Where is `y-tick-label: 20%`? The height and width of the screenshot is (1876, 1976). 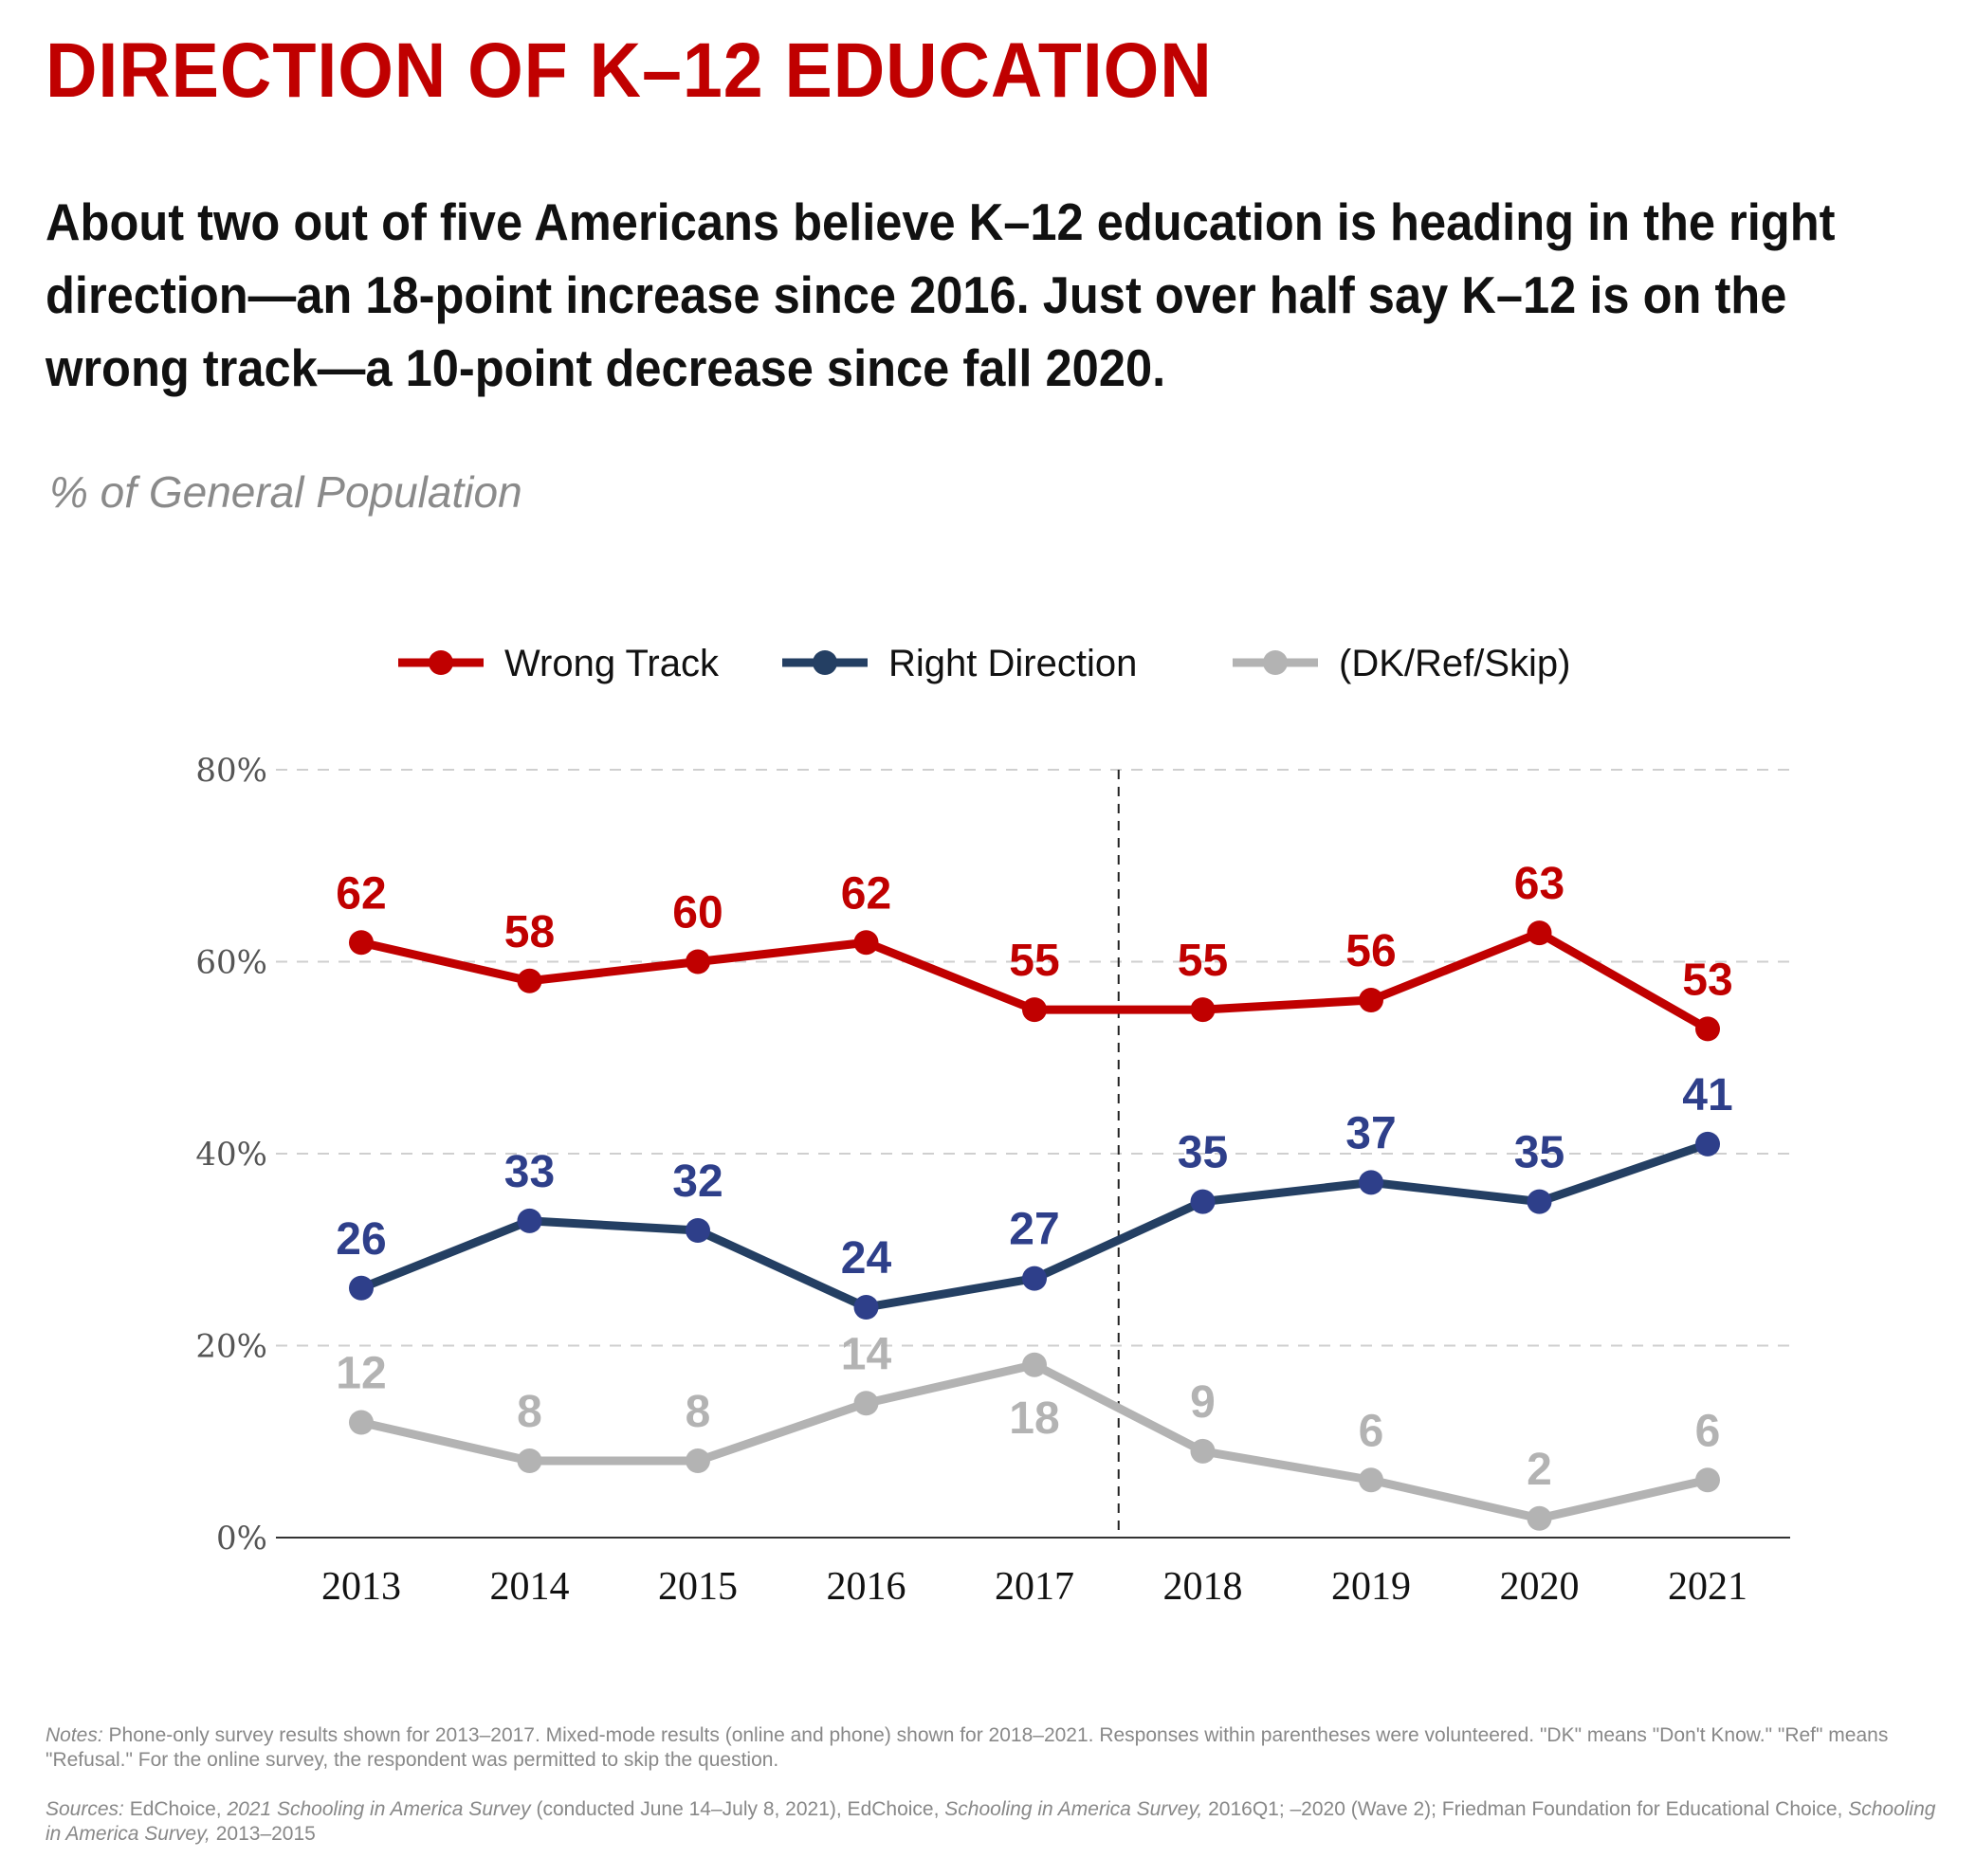
y-tick-label: 20% is located at coordinates (231, 1347).